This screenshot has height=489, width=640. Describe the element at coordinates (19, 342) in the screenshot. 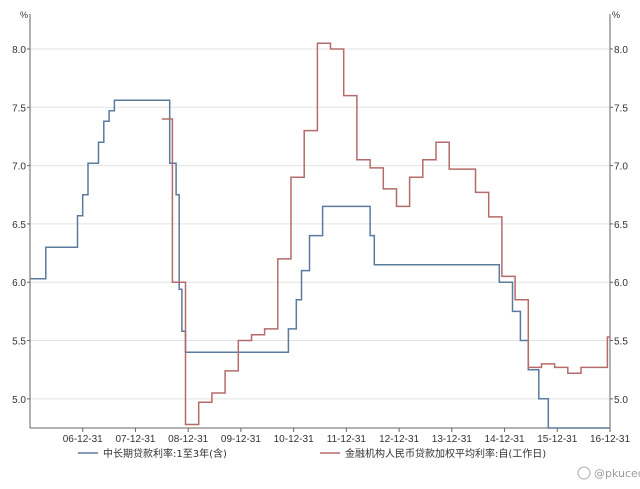

I see `y-tick-label-left: 5.5` at that location.